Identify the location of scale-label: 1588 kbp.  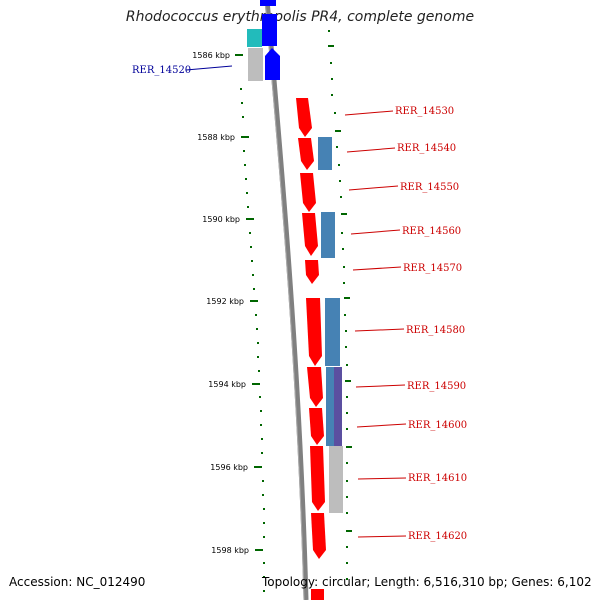
(216, 137).